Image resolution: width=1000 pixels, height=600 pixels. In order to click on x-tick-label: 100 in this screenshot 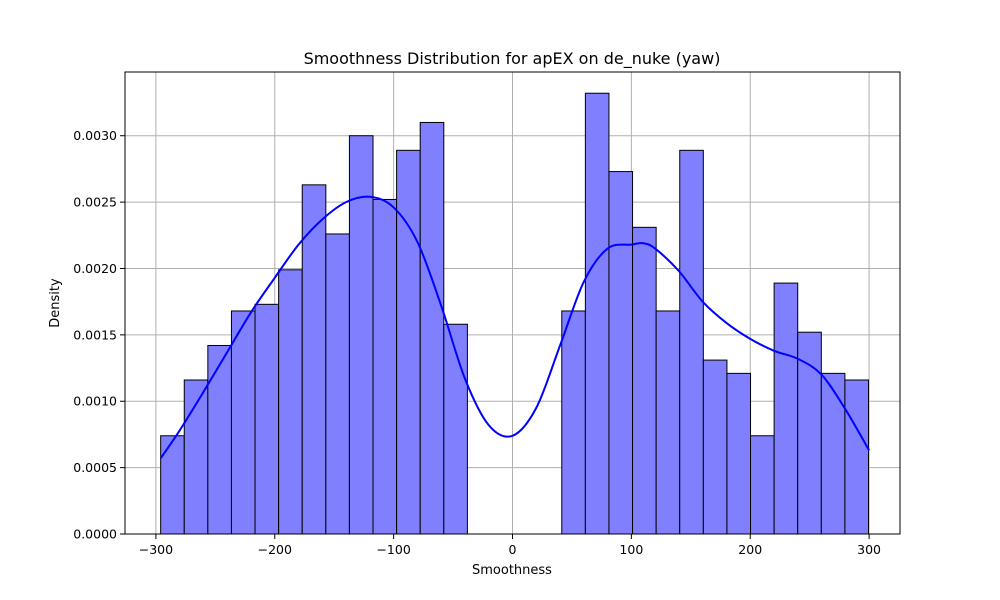, I will do `click(631, 549)`.